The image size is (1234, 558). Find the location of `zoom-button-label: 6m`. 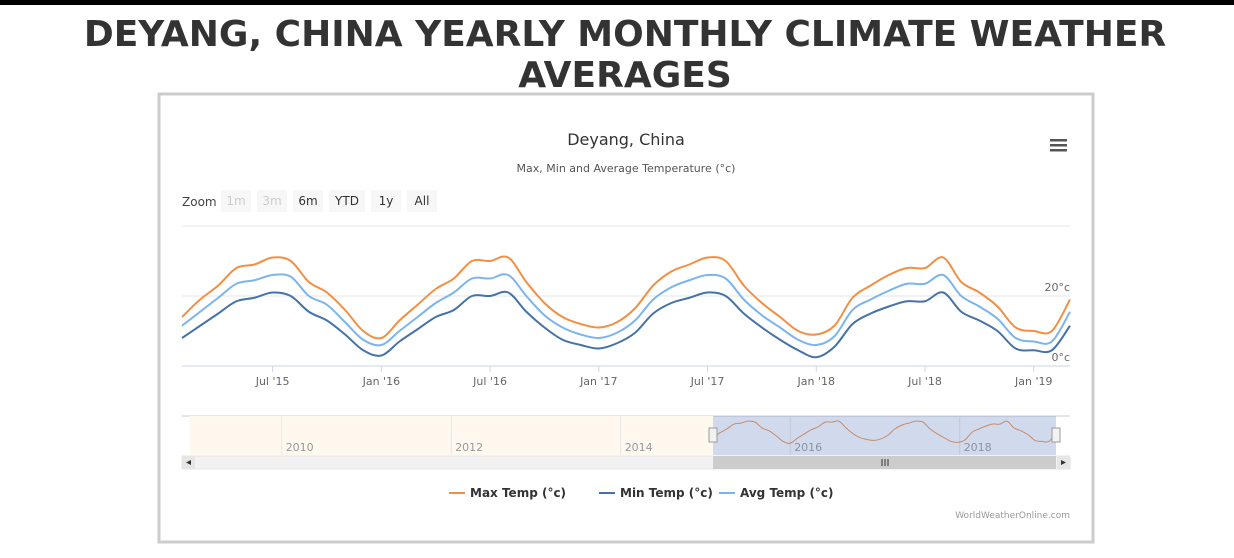

zoom-button-label: 6m is located at coordinates (307, 201).